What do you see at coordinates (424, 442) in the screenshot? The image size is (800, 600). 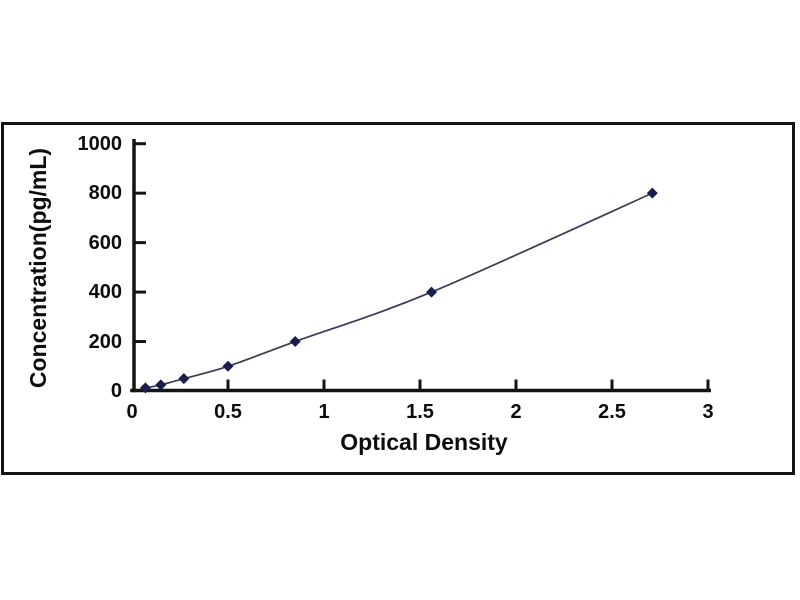 I see `x-axis-title: Optical Density` at bounding box center [424, 442].